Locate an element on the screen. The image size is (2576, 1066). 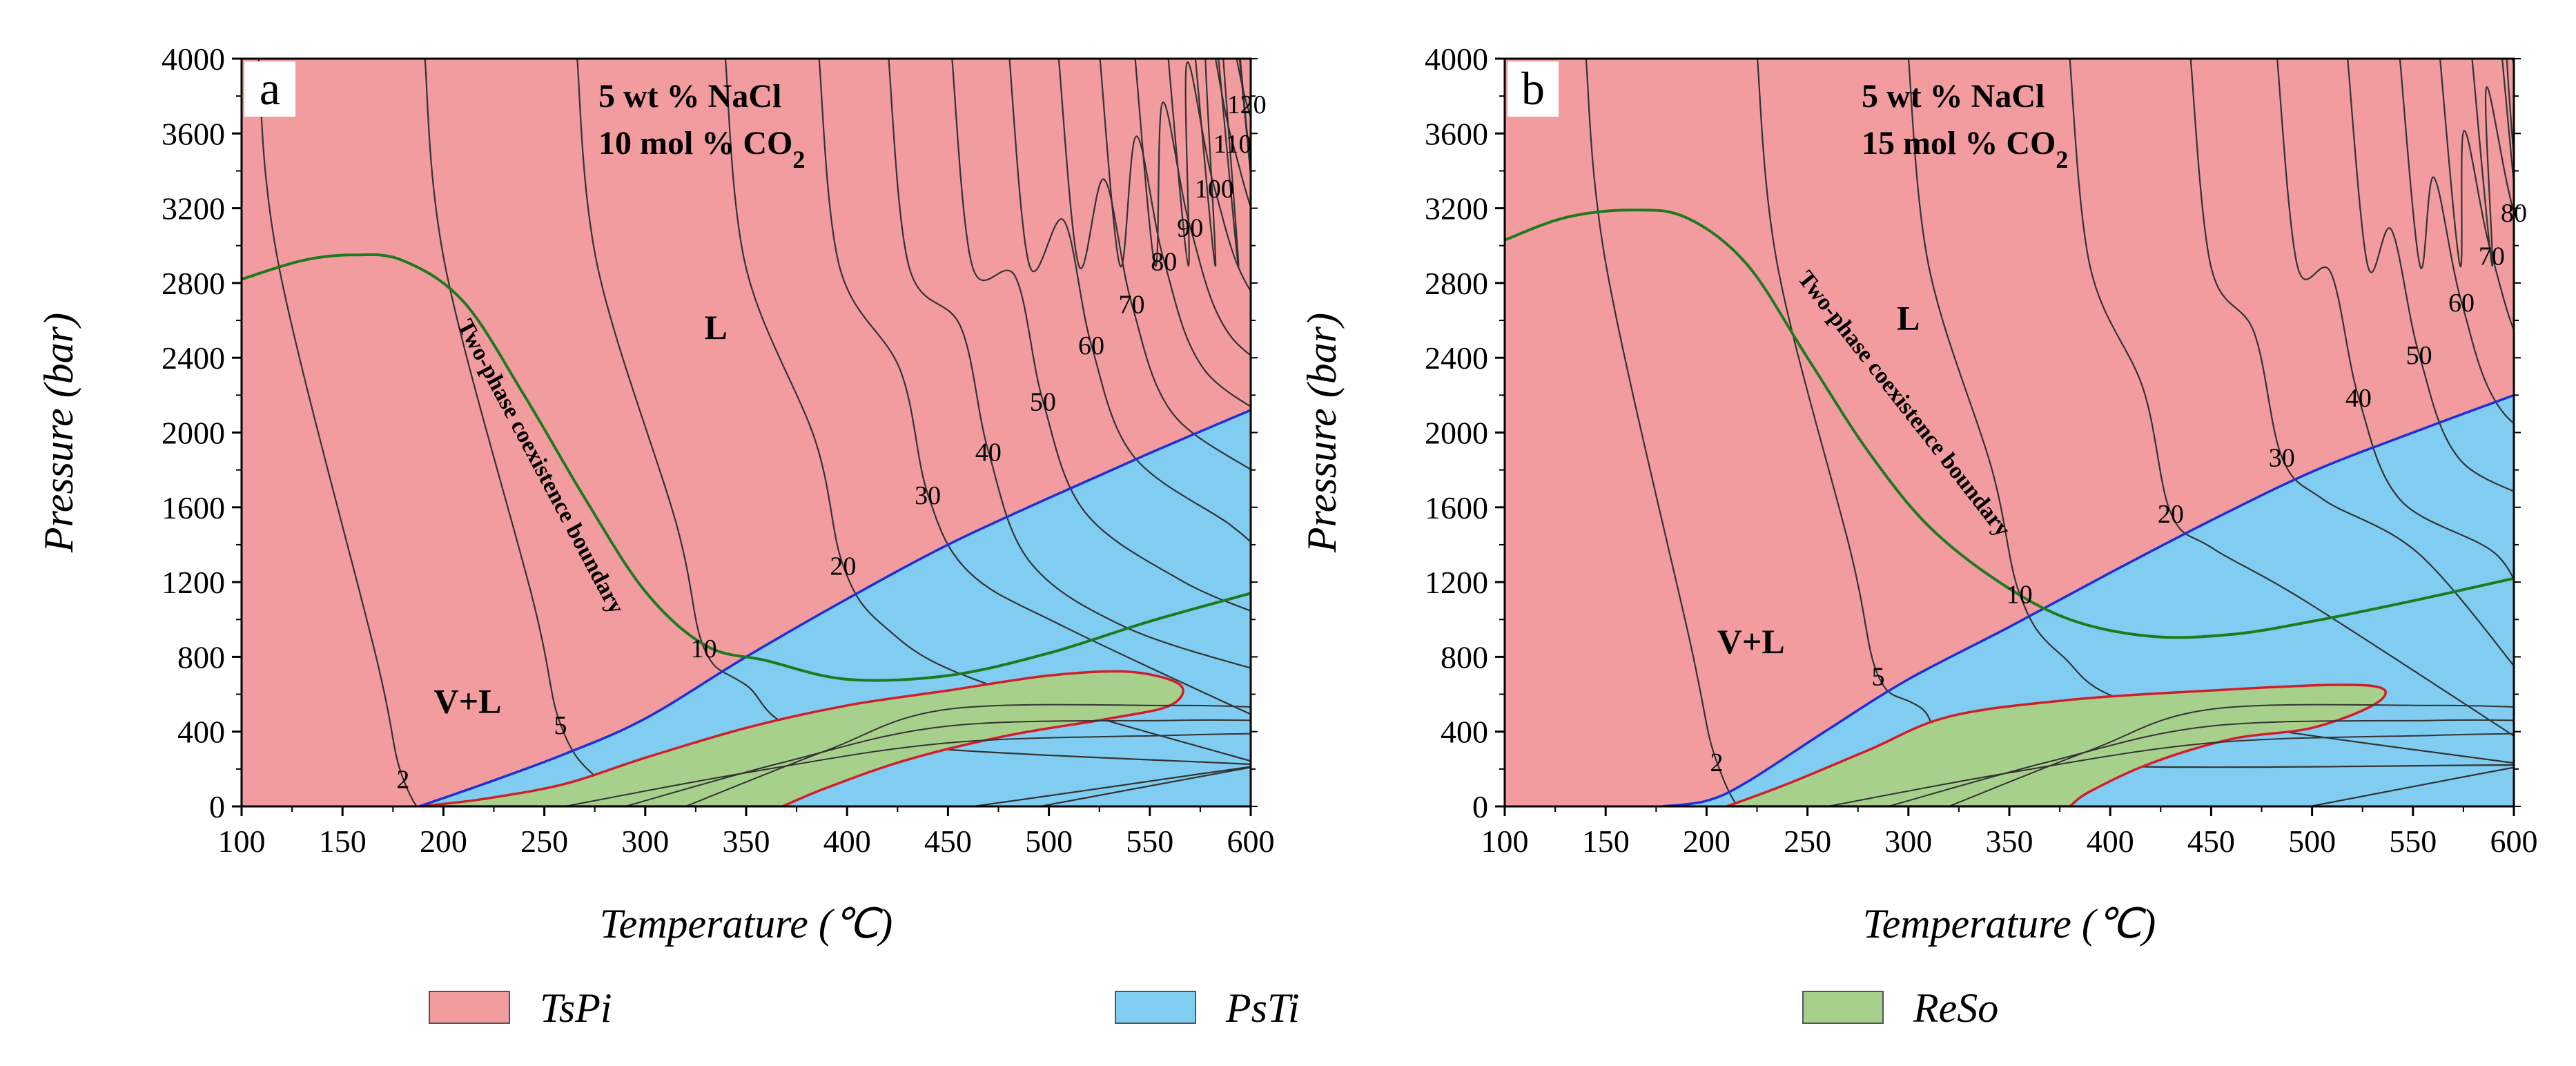
condition-co2: 10 mol % CO2 is located at coordinates (701, 149).